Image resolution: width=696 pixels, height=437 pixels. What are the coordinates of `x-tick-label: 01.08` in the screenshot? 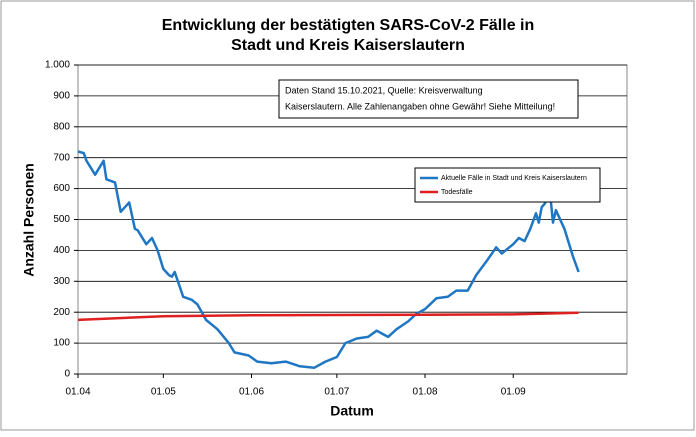 It's located at (425, 392).